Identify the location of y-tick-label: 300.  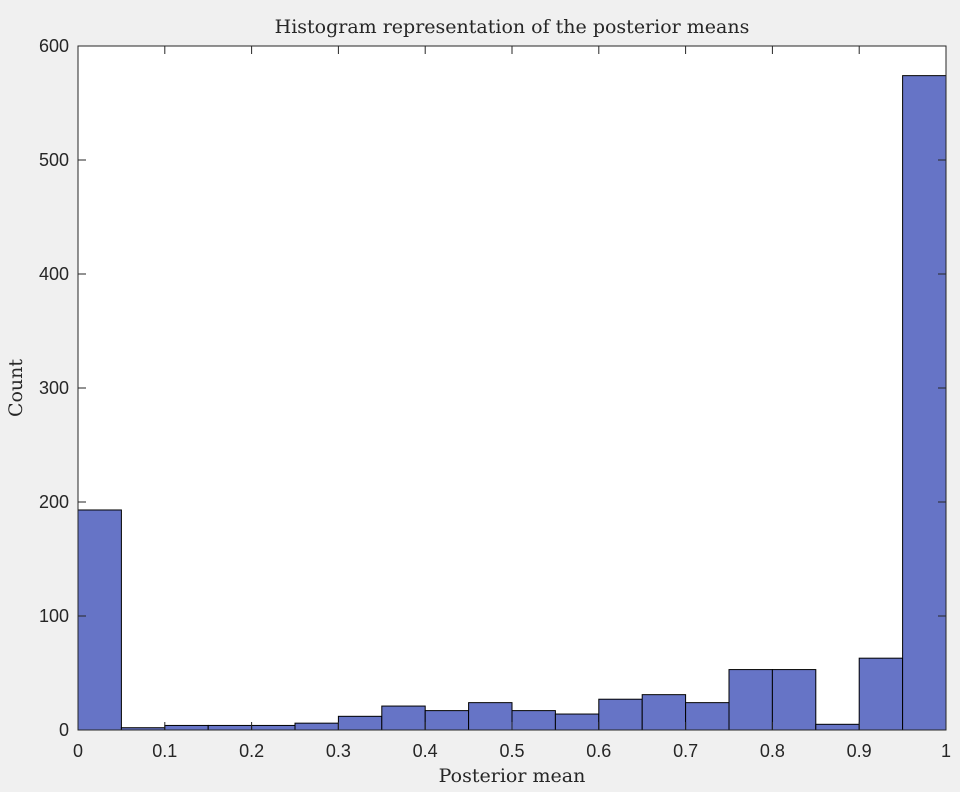
(54, 388).